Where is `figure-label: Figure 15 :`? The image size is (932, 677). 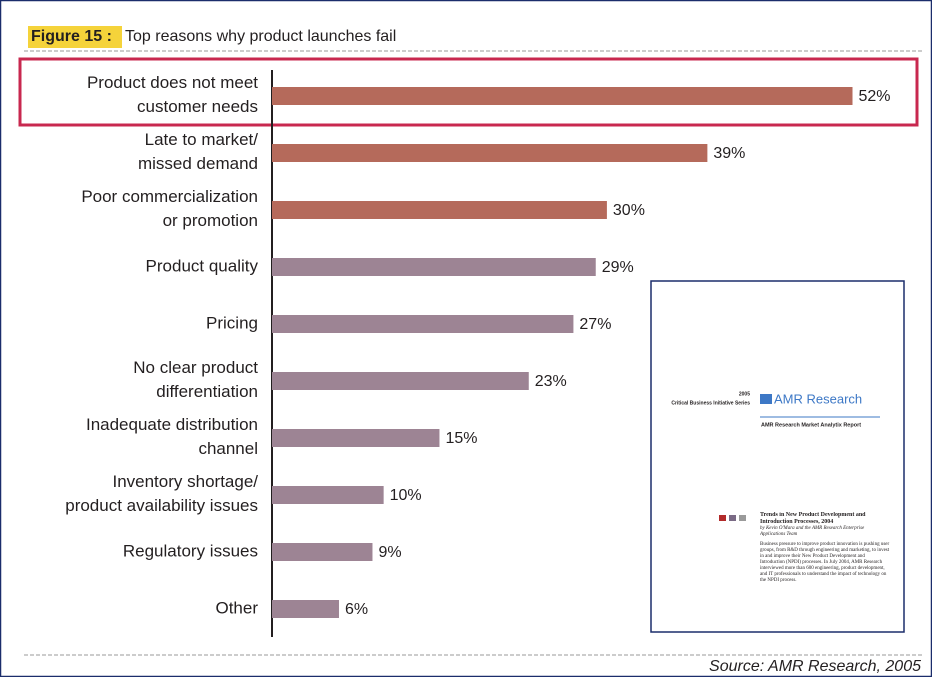
figure-label: Figure 15 : is located at coordinates (71, 36).